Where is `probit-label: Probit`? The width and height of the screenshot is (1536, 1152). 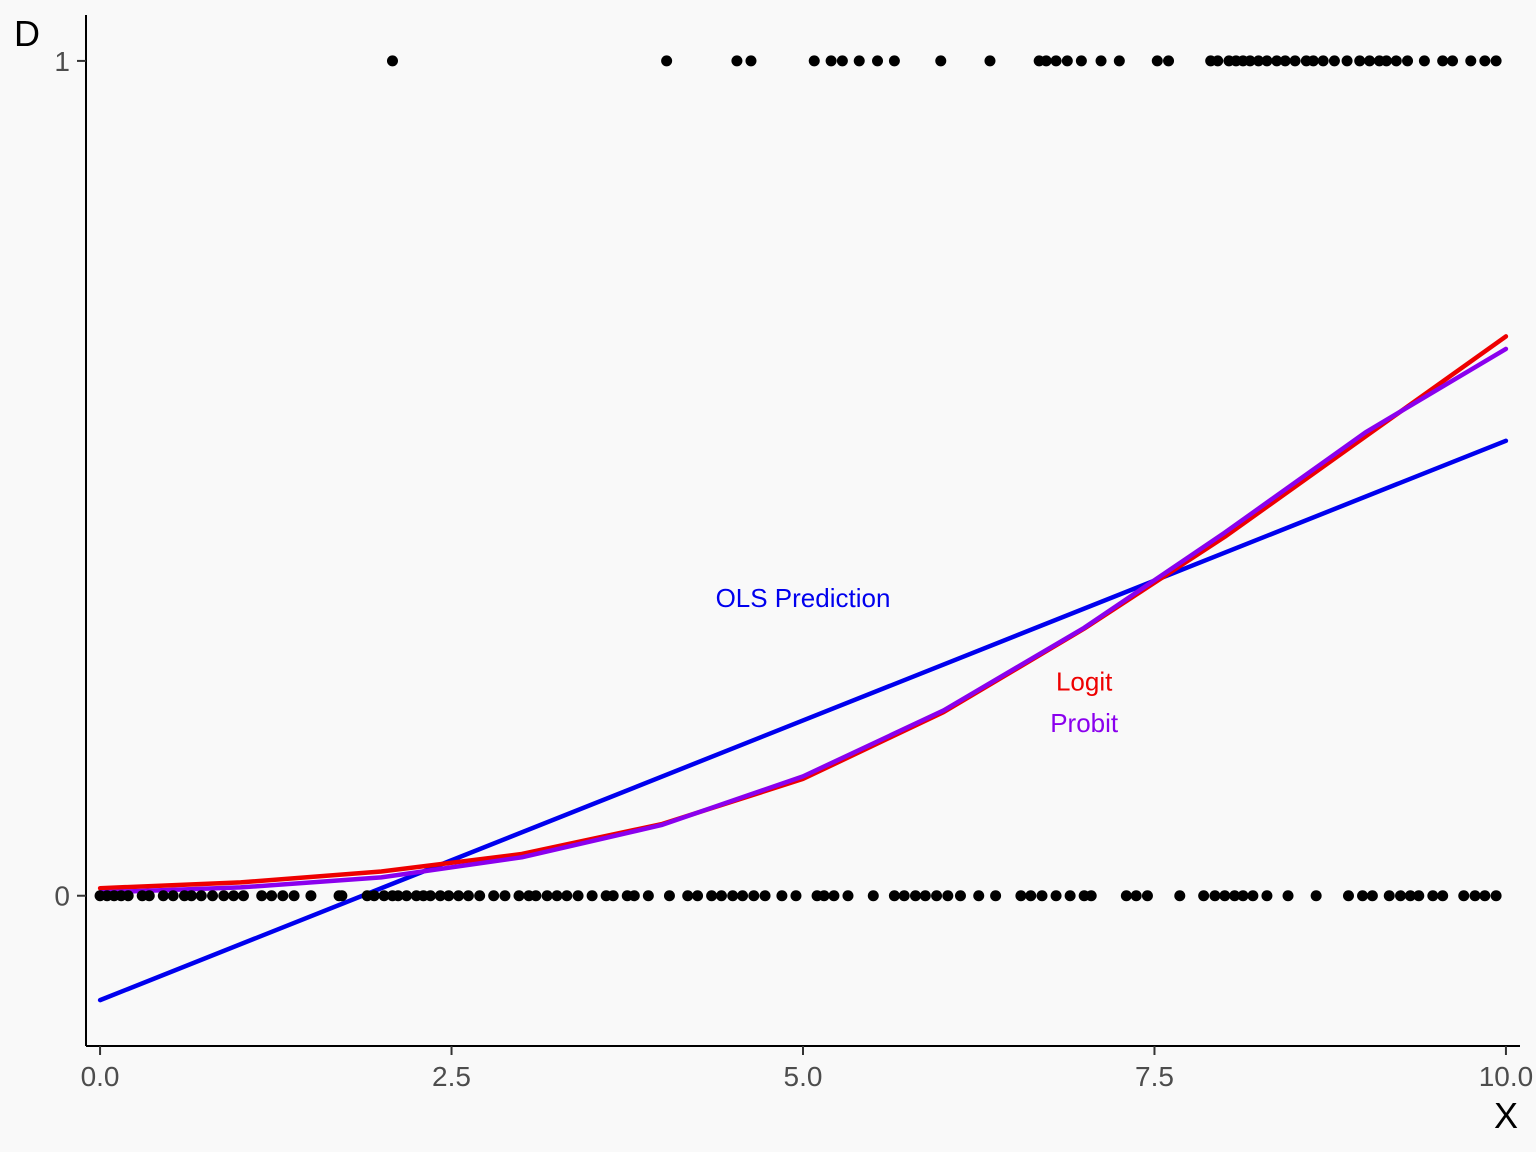 probit-label: Probit is located at coordinates (1084, 723).